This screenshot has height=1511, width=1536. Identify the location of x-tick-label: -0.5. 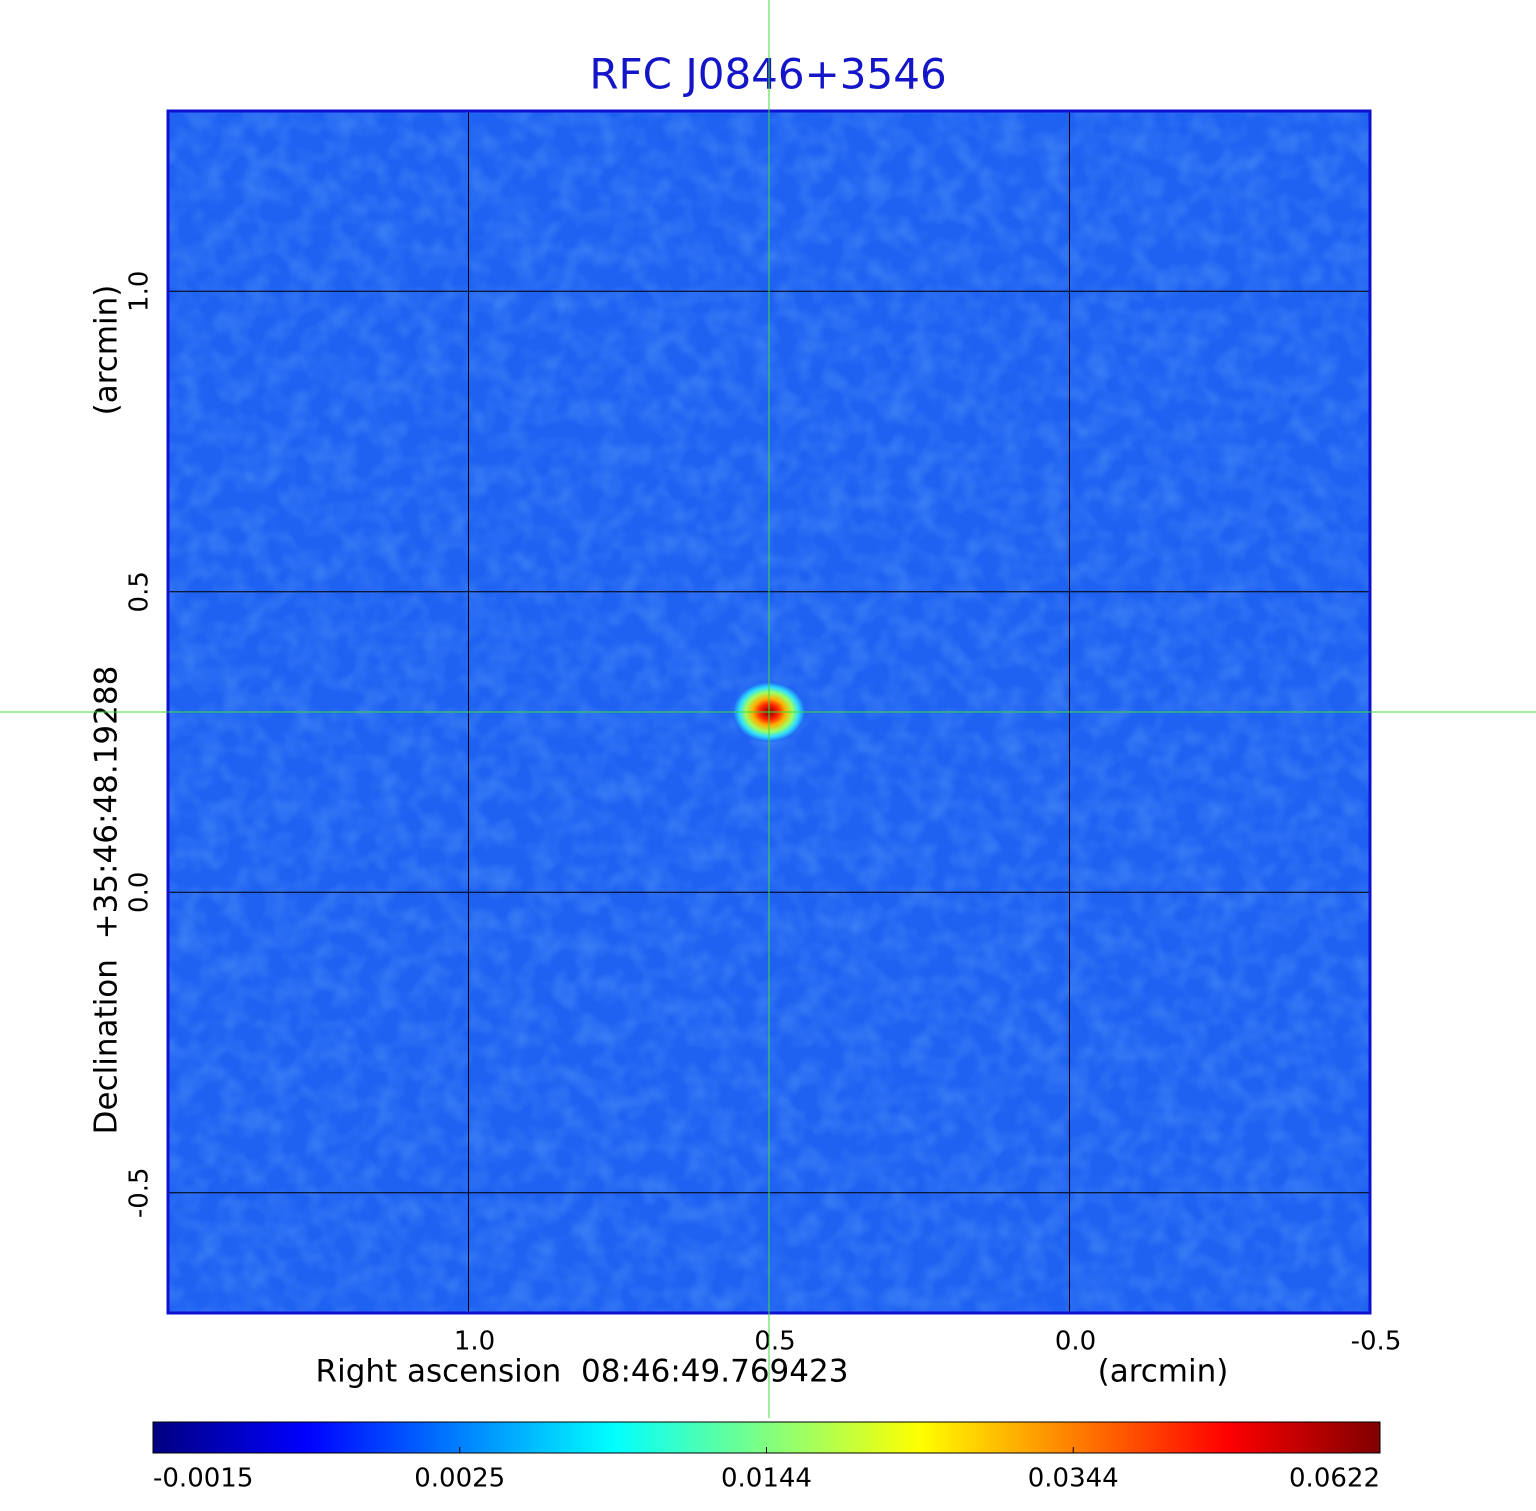
(1376, 1342).